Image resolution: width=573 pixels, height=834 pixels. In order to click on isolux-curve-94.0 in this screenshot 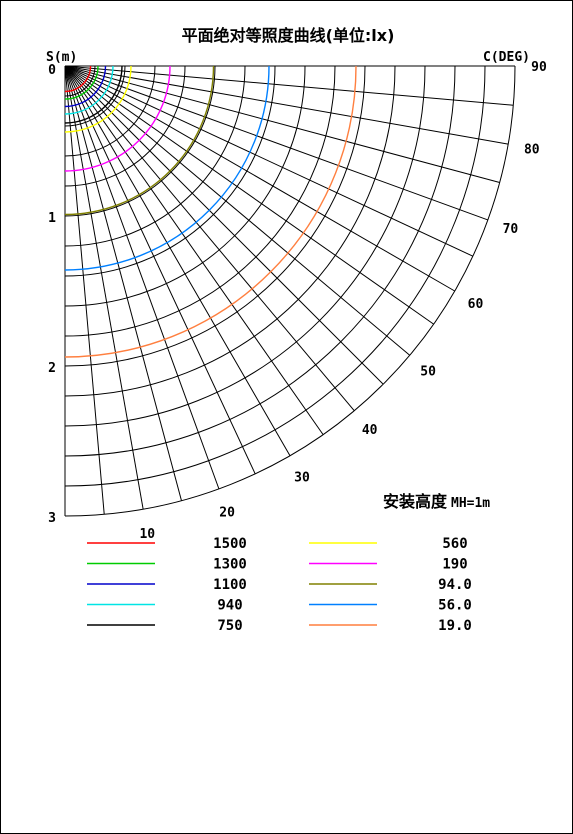, I will do `click(139, 140)`.